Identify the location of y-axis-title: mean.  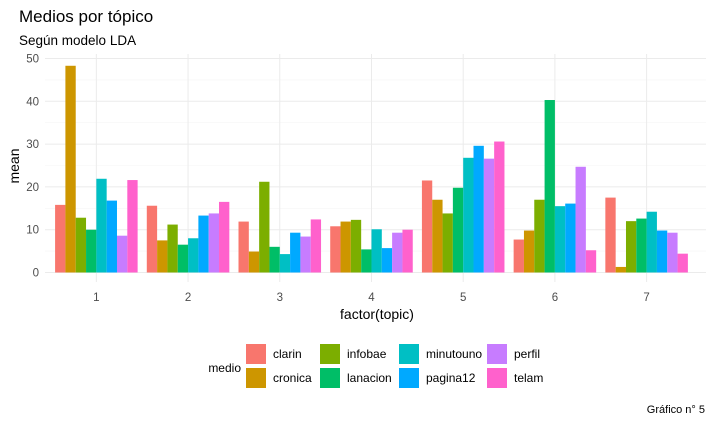
(14, 165).